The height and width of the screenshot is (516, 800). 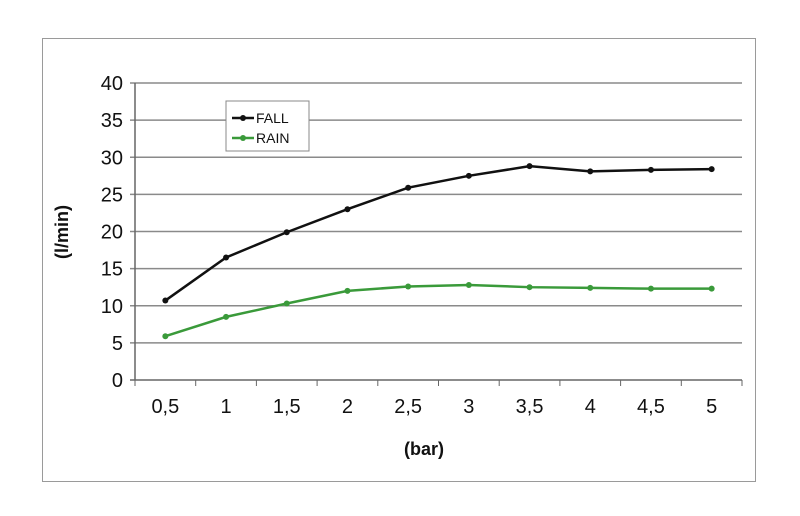 What do you see at coordinates (112, 84) in the screenshot?
I see `y-tick-label: 40` at bounding box center [112, 84].